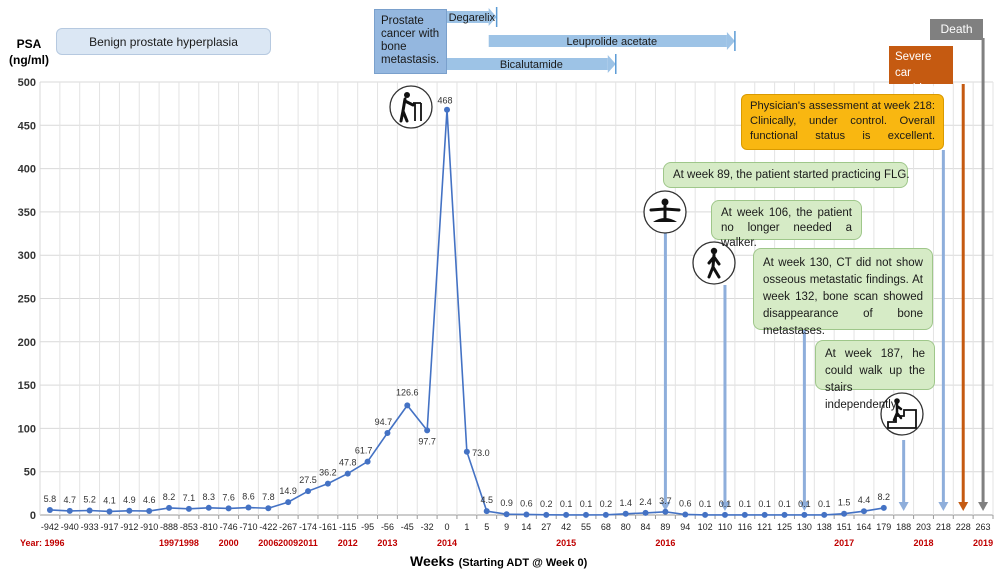  What do you see at coordinates (705, 527) in the screenshot?
I see `x-tick-label: 102` at bounding box center [705, 527].